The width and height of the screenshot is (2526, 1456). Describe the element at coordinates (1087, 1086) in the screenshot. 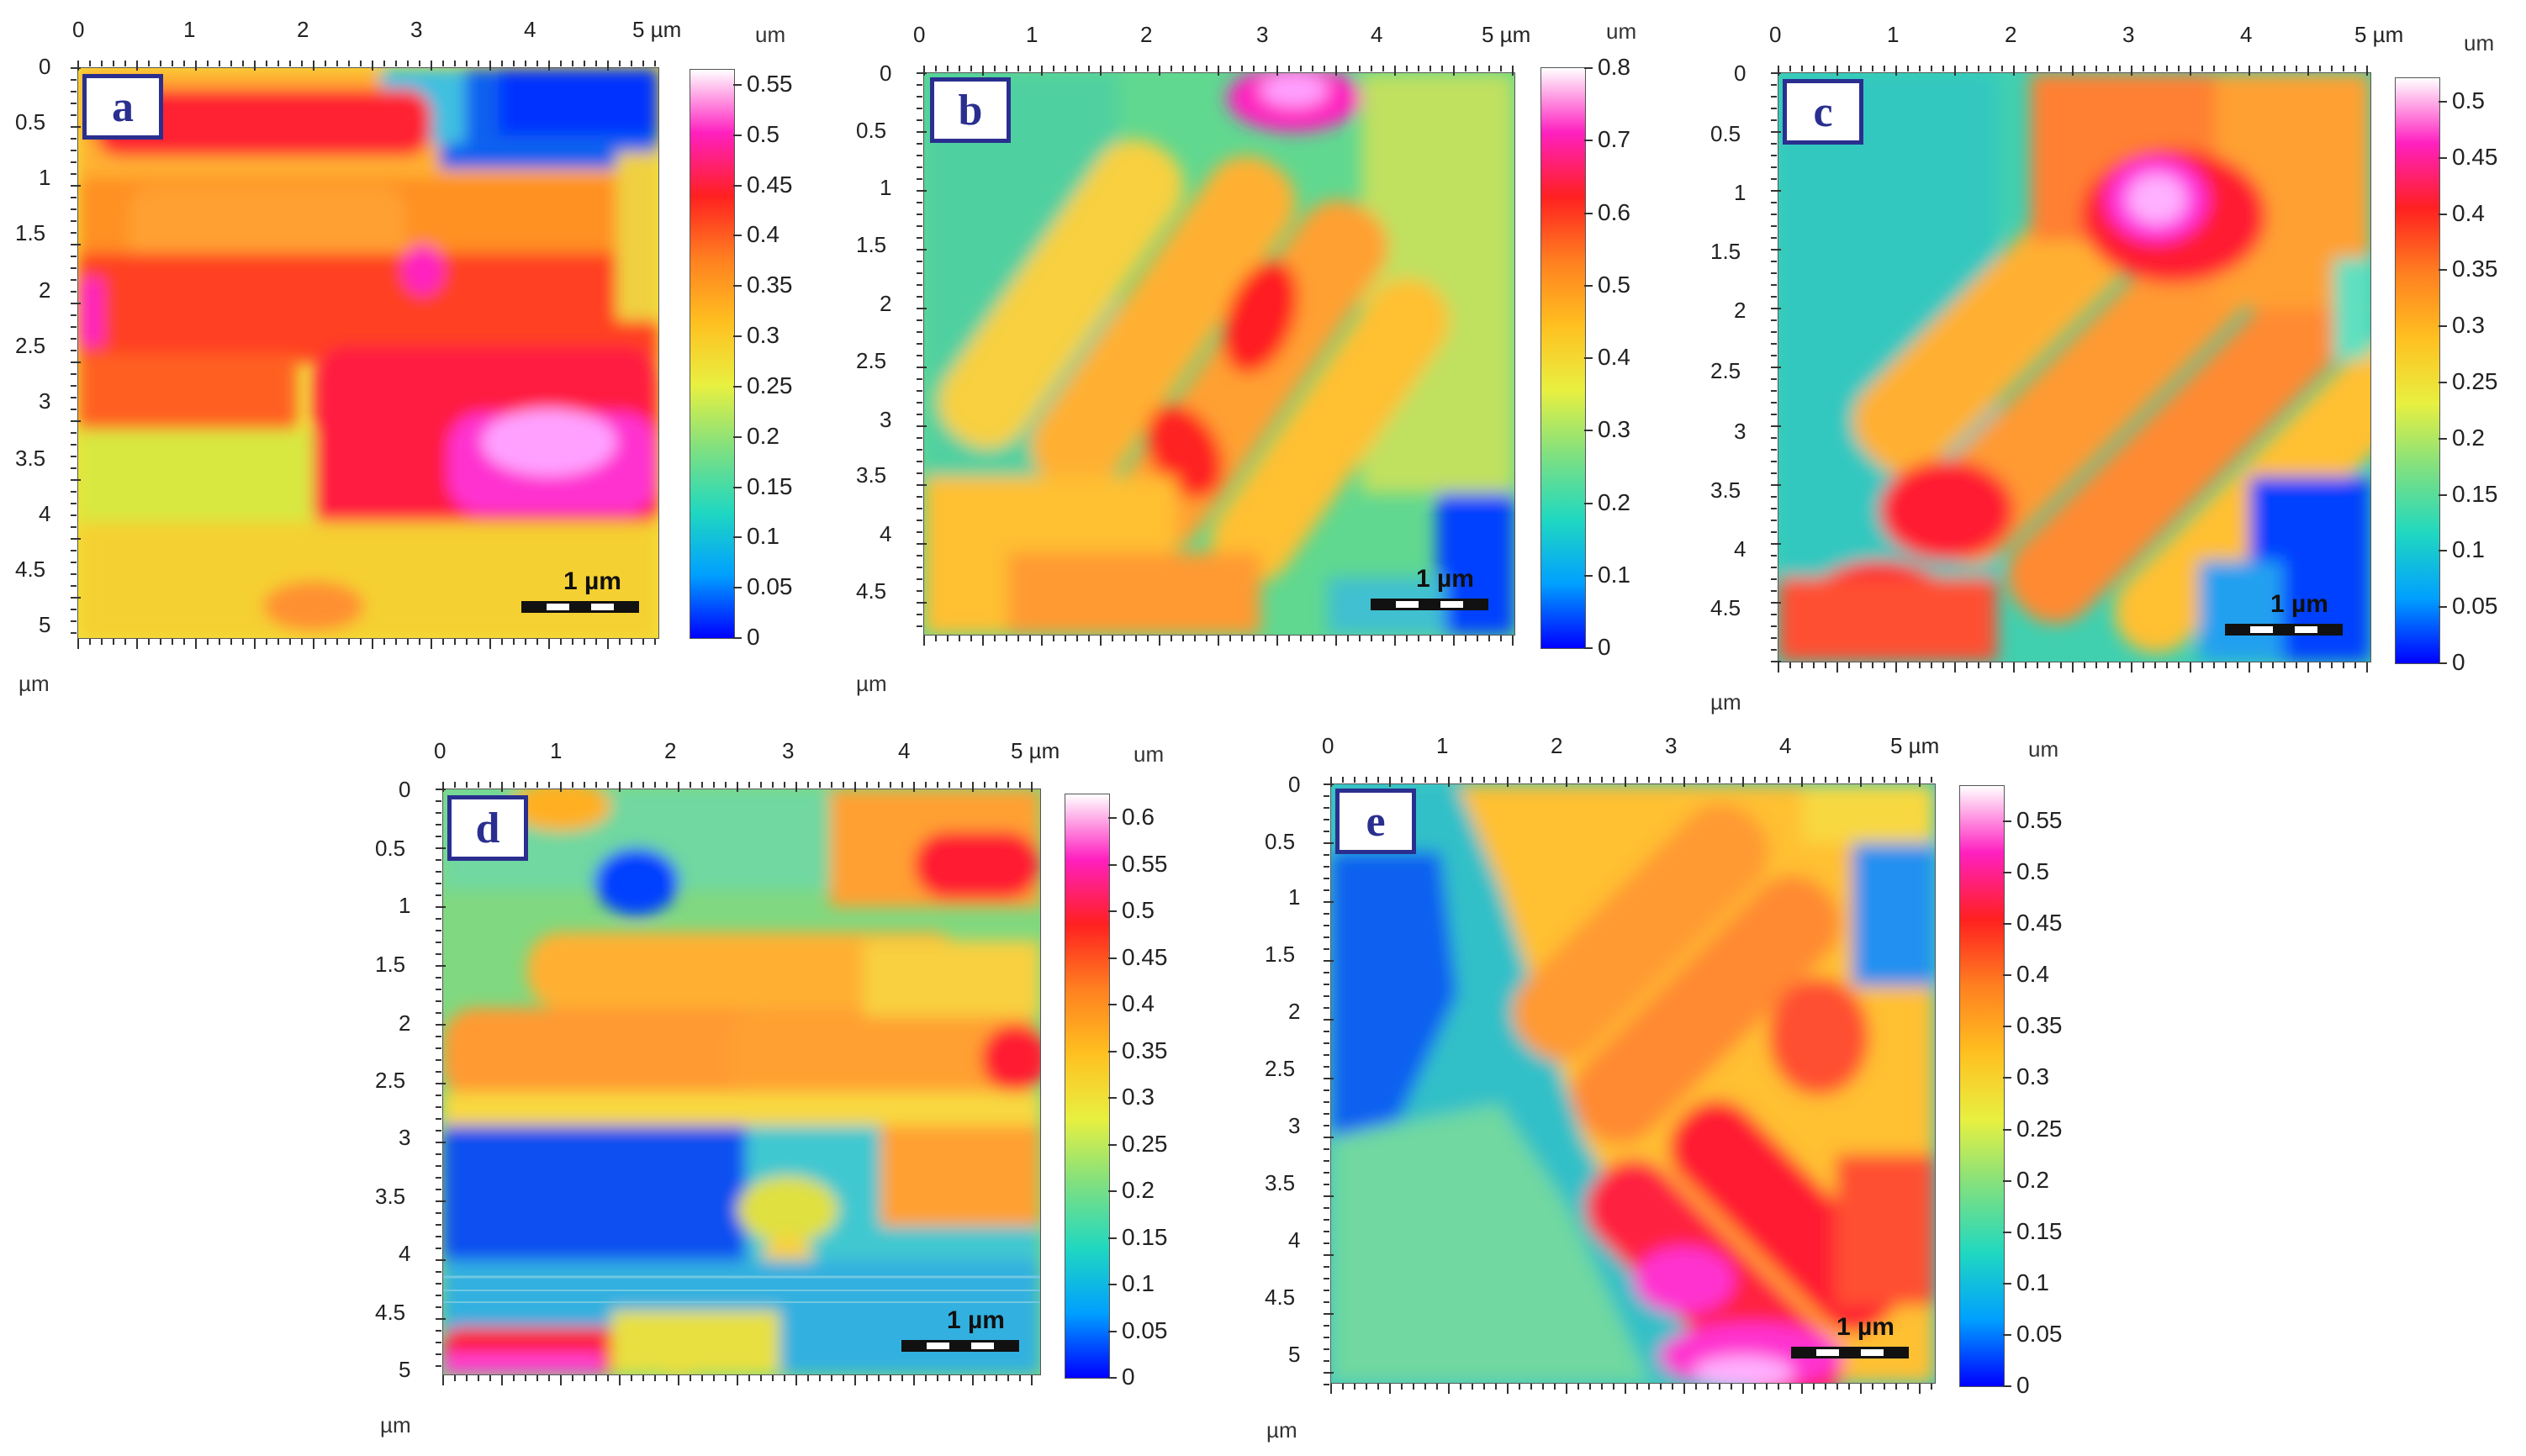

I see `colorbar-d` at that location.